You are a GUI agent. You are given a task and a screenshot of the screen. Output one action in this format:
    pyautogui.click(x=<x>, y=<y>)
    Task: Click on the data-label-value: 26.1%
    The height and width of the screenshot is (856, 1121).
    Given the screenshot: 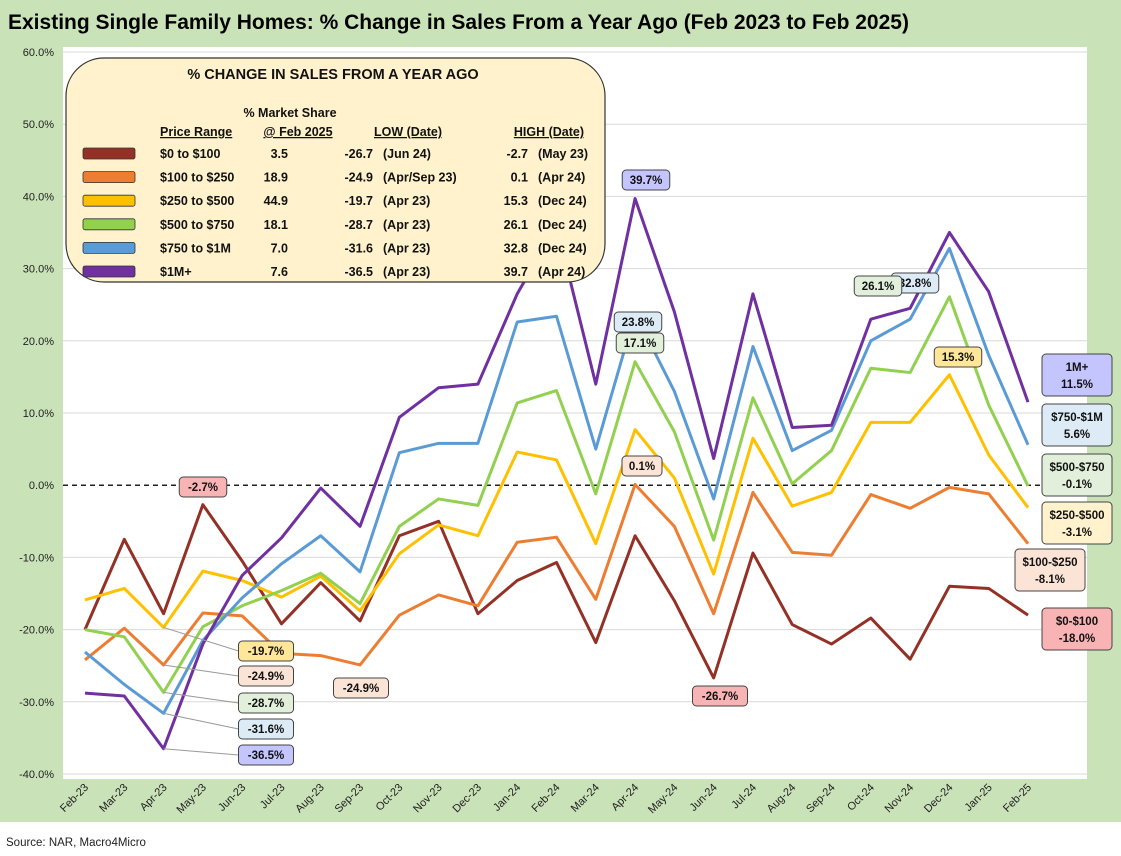 What is the action you would take?
    pyautogui.click(x=878, y=287)
    